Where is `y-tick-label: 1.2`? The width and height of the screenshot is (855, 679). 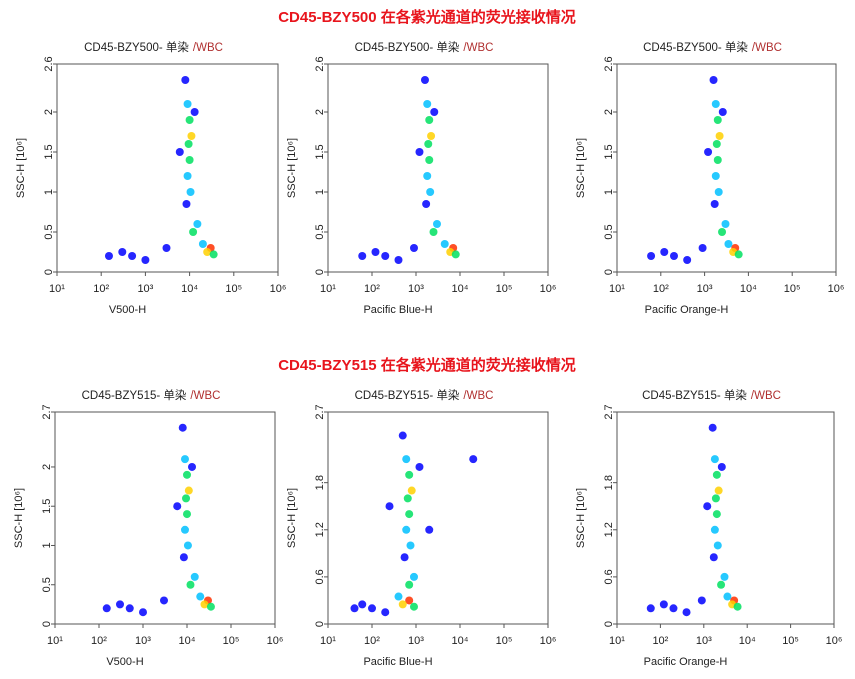
y-tick-label: 1.2 is located at coordinates (320, 529).